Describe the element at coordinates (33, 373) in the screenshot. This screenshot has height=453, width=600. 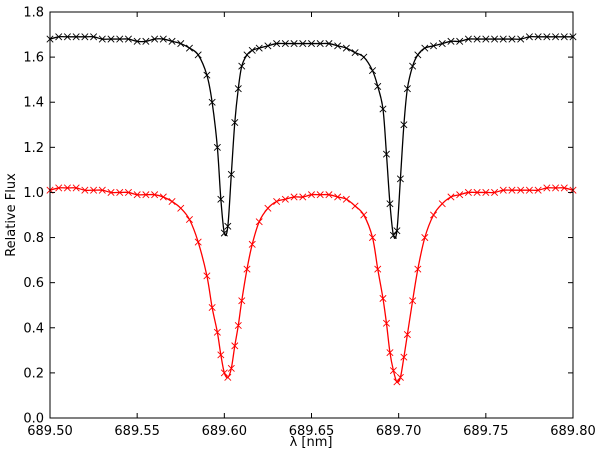
I see `y-tick-label: 0.2` at that location.